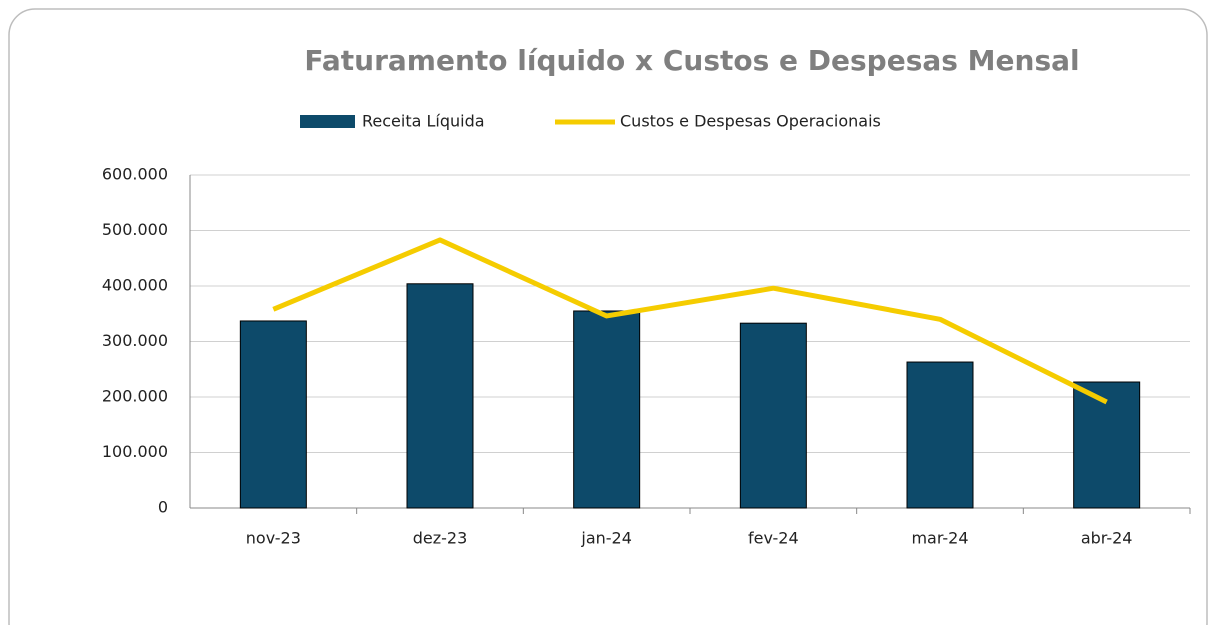  What do you see at coordinates (135, 451) in the screenshot?
I see `y-tick-label: 100.000` at bounding box center [135, 451].